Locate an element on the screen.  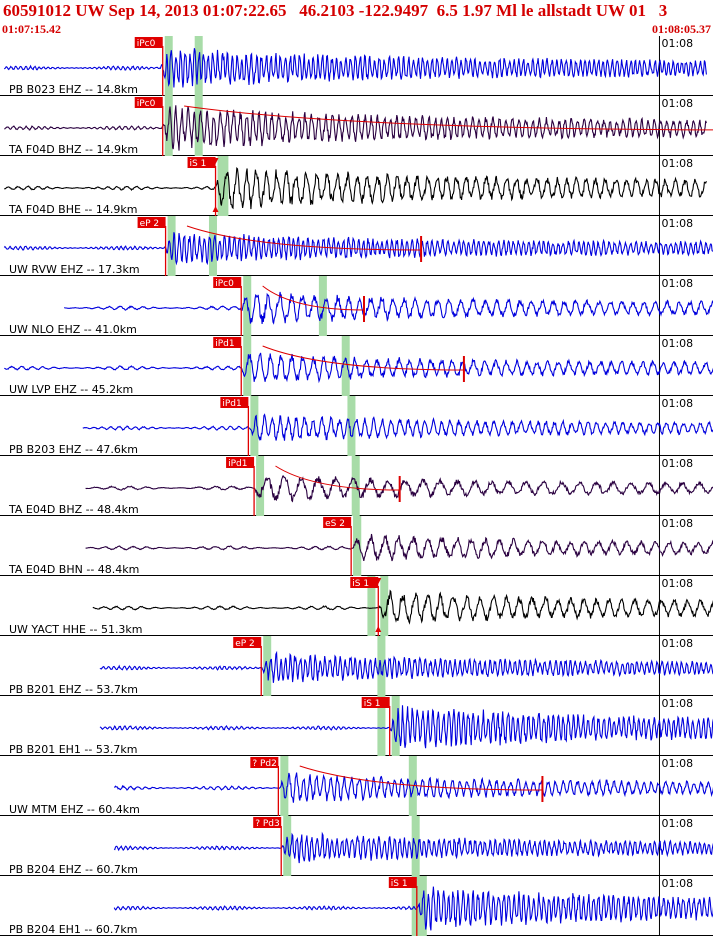
pick-label: ? Pd3 is located at coordinates (267, 824).